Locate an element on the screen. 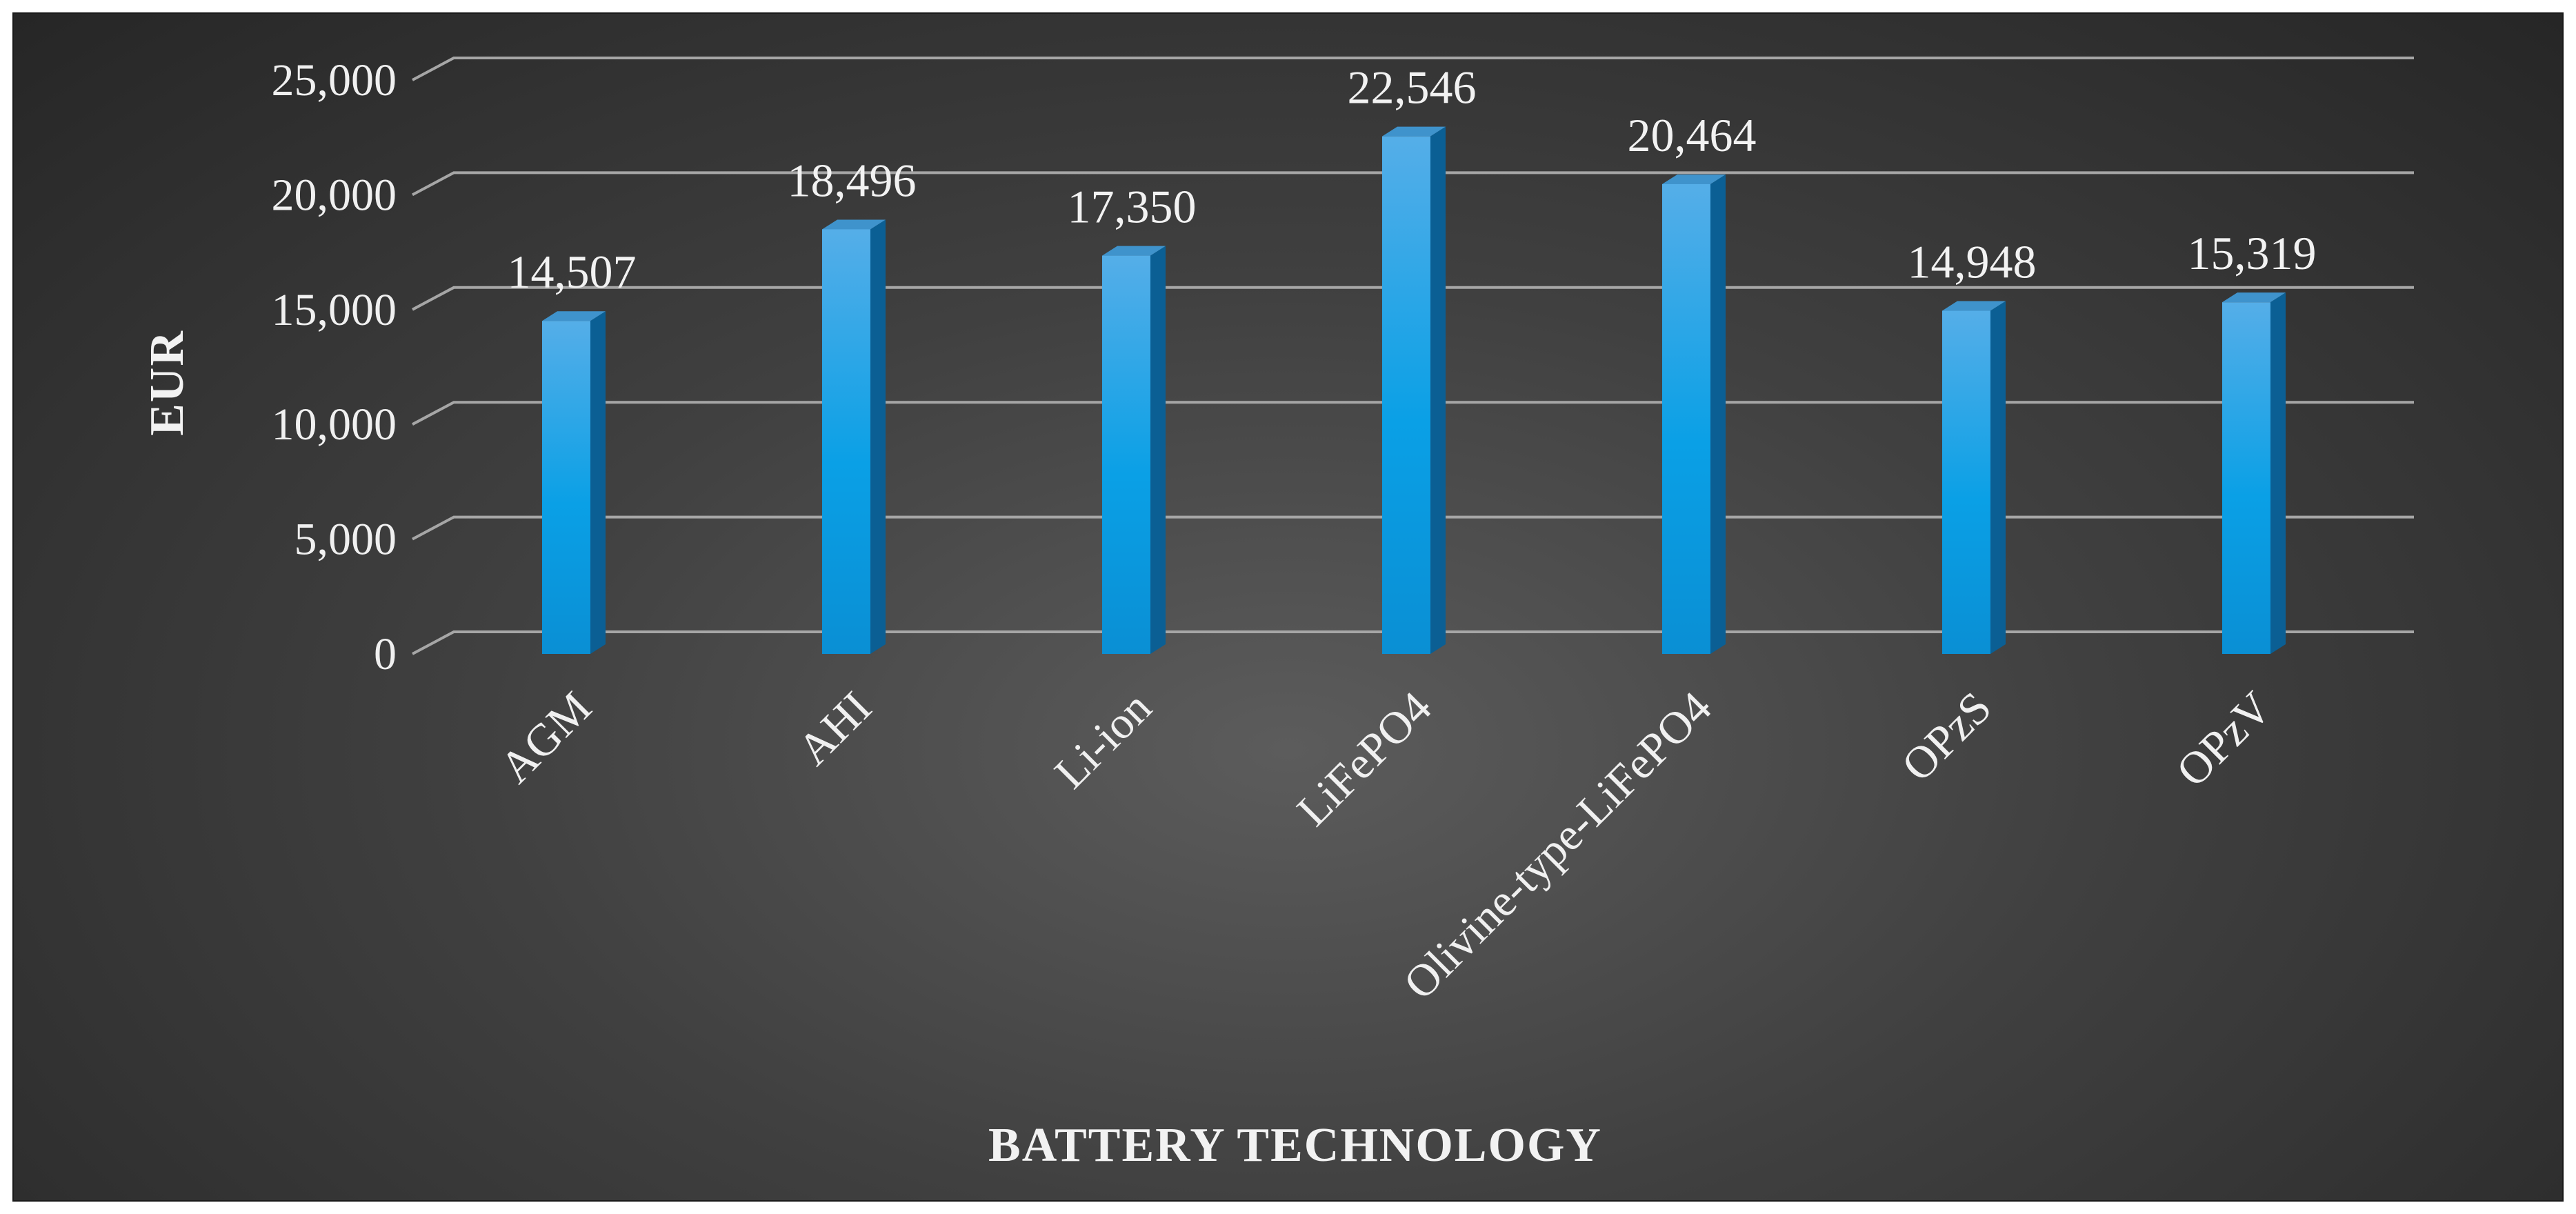  y-tick-label: 5,000 is located at coordinates (345, 540).